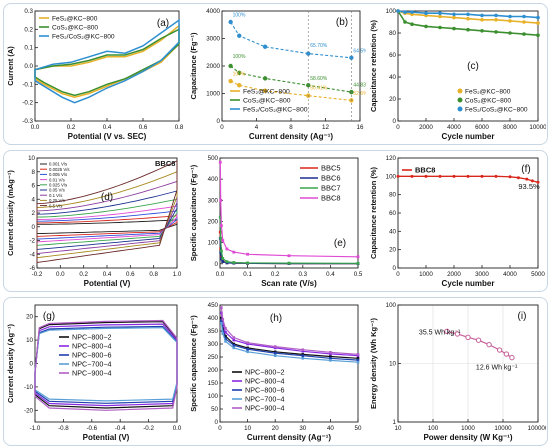 The width and height of the screenshot is (550, 447). Describe the element at coordinates (107, 136) in the screenshot. I see `x-axis-label: Potential (V vs. SEC)` at that location.